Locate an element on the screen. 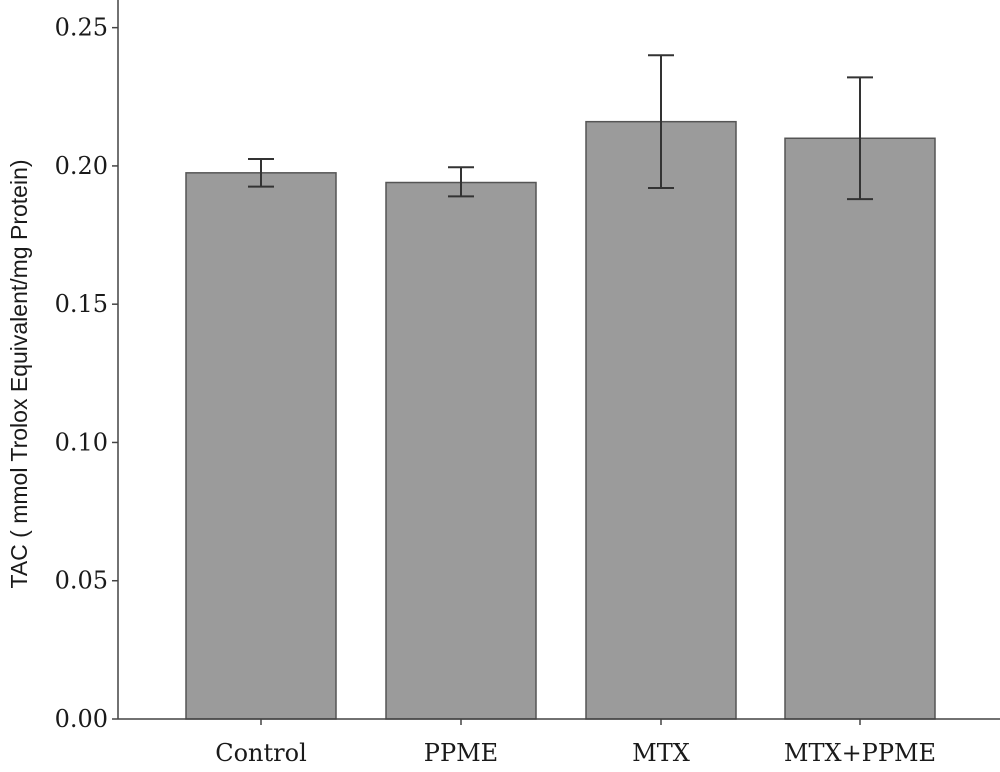  bar-mtx-ppme is located at coordinates (860, 428).